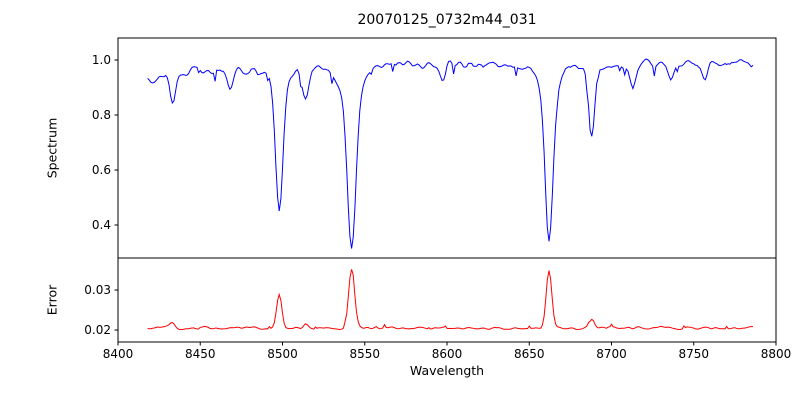  I want to click on y-tick-label: 0.02, so click(97, 330).